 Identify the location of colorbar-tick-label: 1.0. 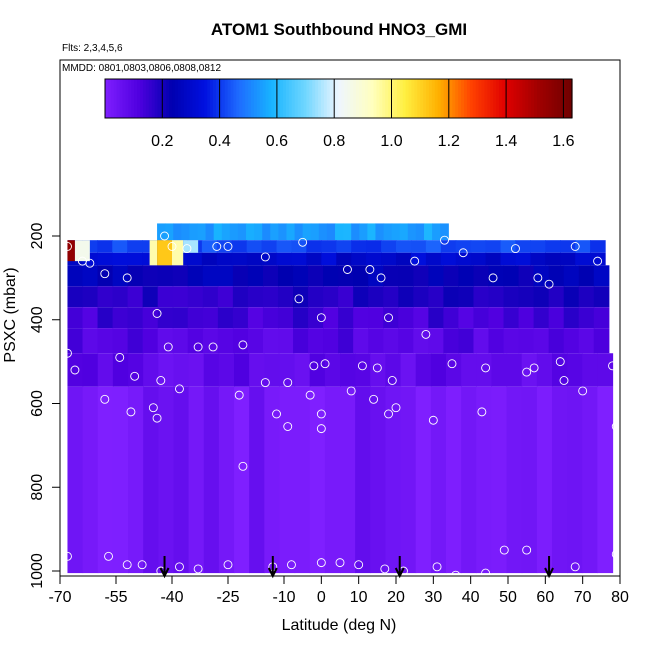
(391, 141).